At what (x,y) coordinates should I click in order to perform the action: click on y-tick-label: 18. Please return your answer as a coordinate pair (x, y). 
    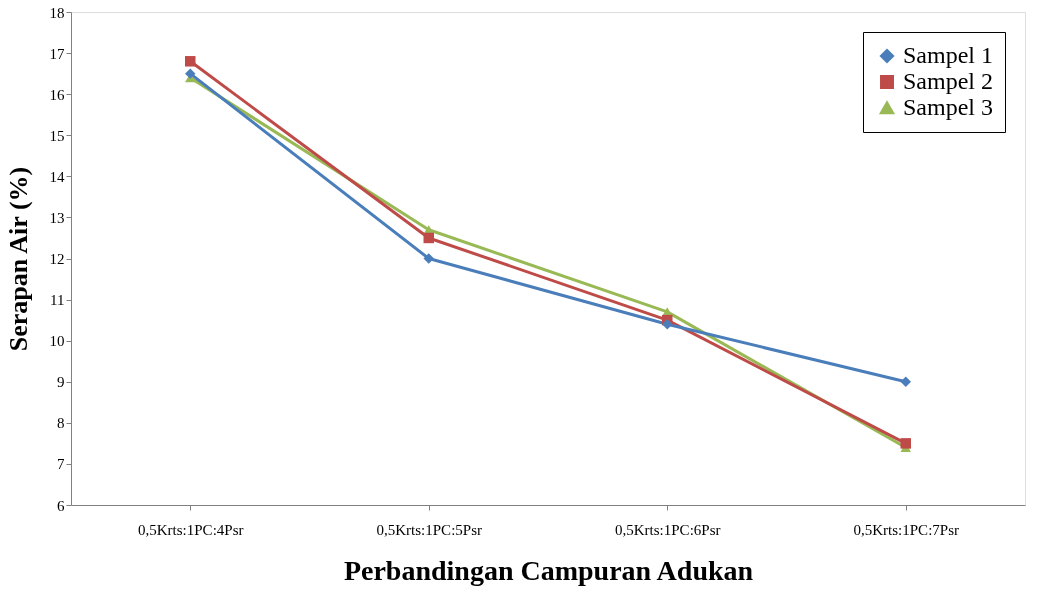
    Looking at the image, I should click on (57, 12).